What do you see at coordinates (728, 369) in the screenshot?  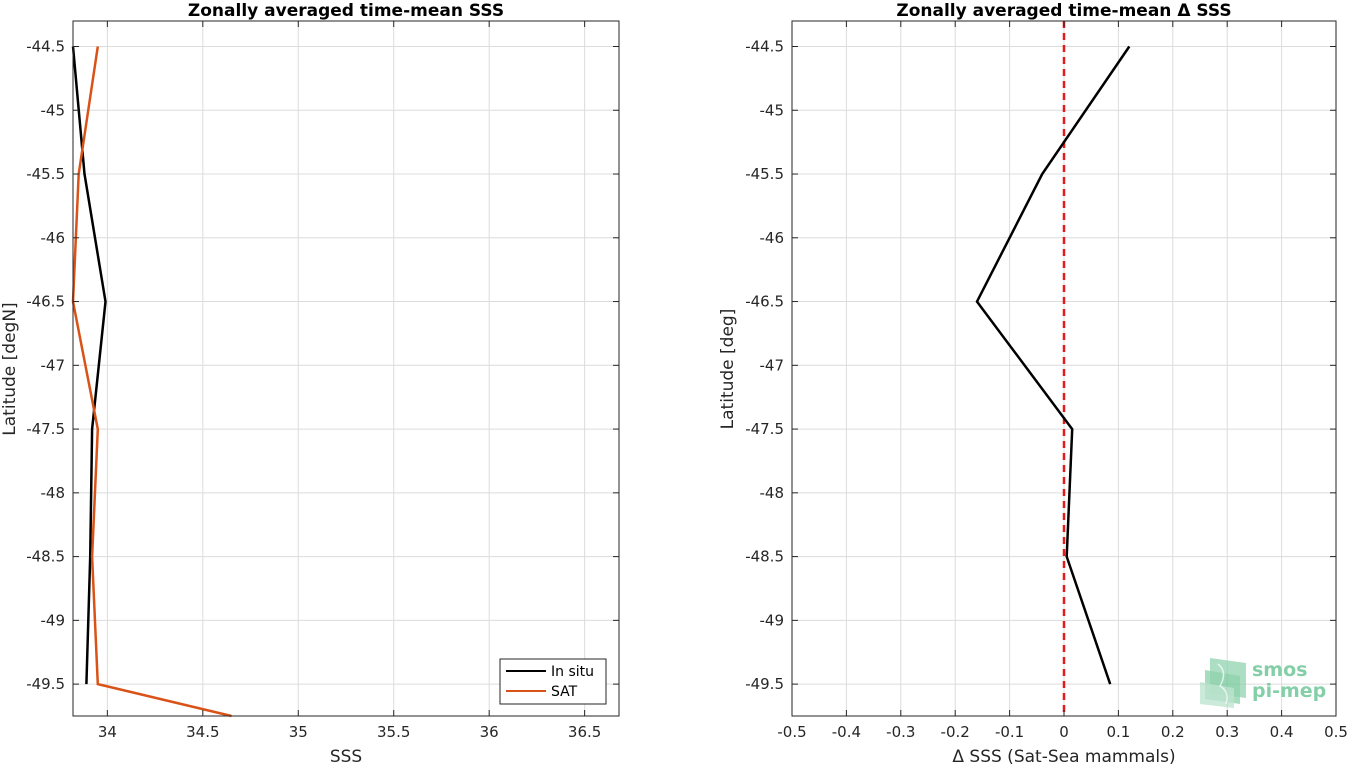 I see `right-y-axis-label: Latitude [deg]` at bounding box center [728, 369].